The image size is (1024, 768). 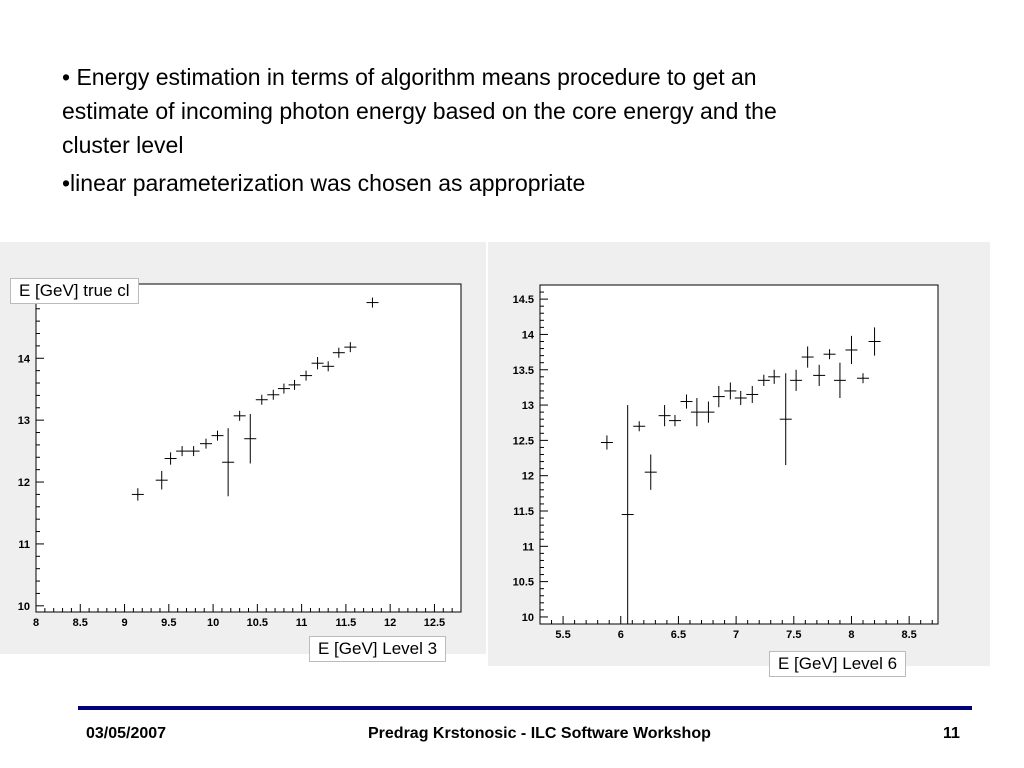 I want to click on footer-date: 03/05/2007, so click(x=126, y=733).